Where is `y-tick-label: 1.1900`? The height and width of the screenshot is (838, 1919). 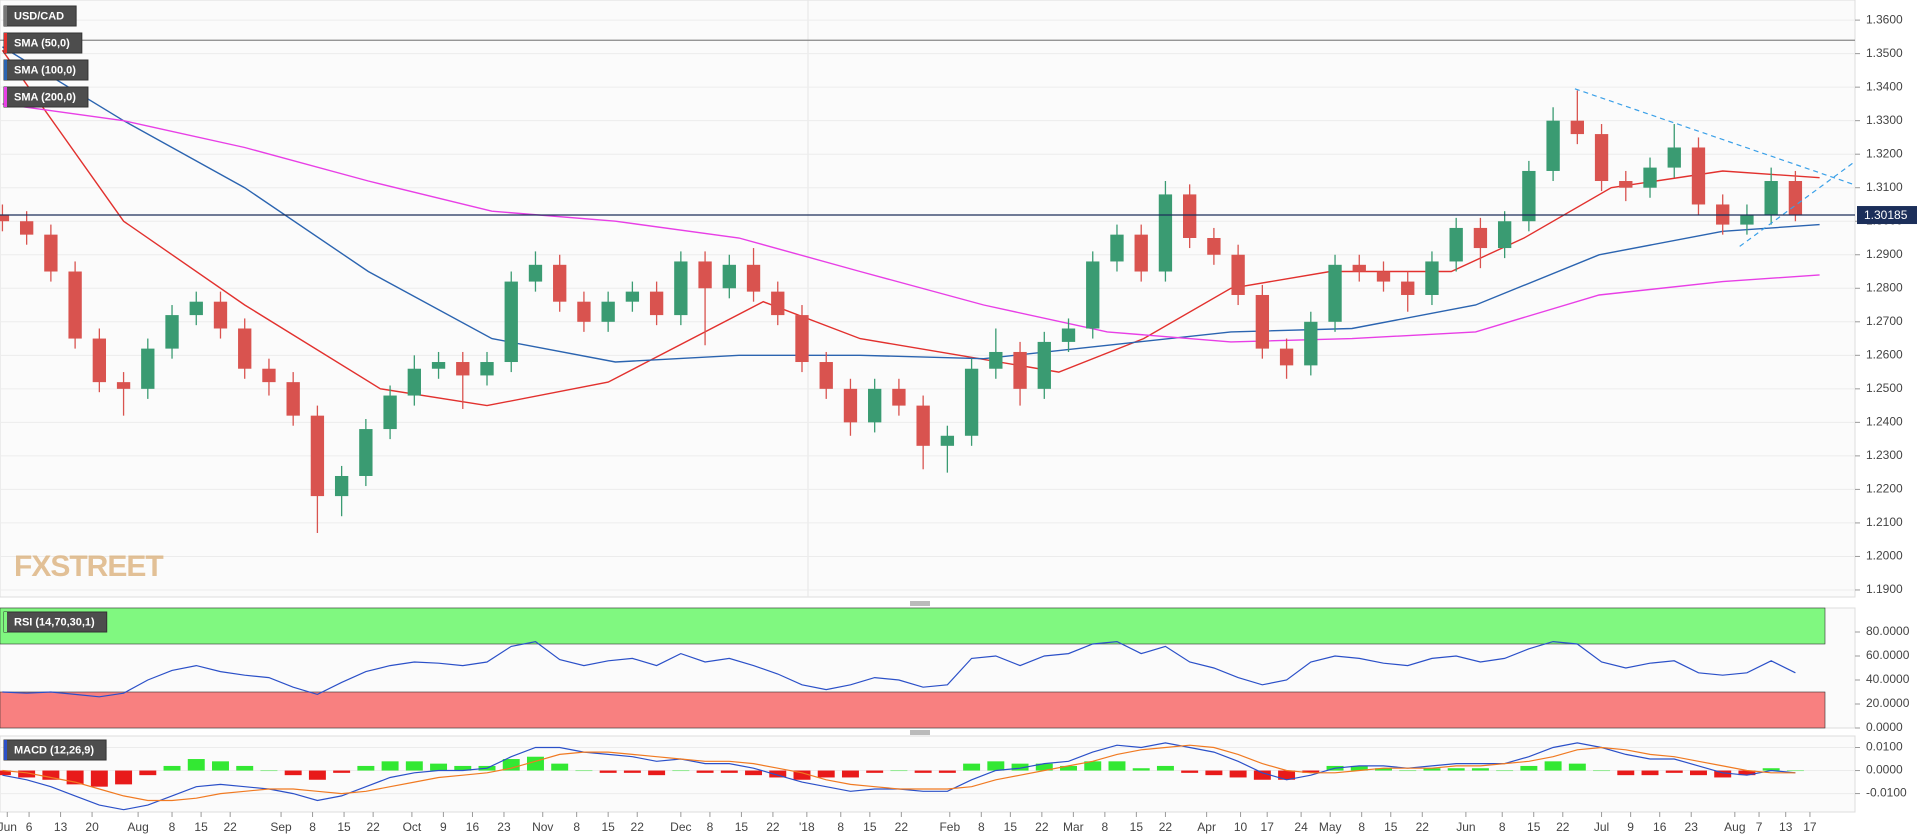 y-tick-label: 1.1900 is located at coordinates (1884, 589).